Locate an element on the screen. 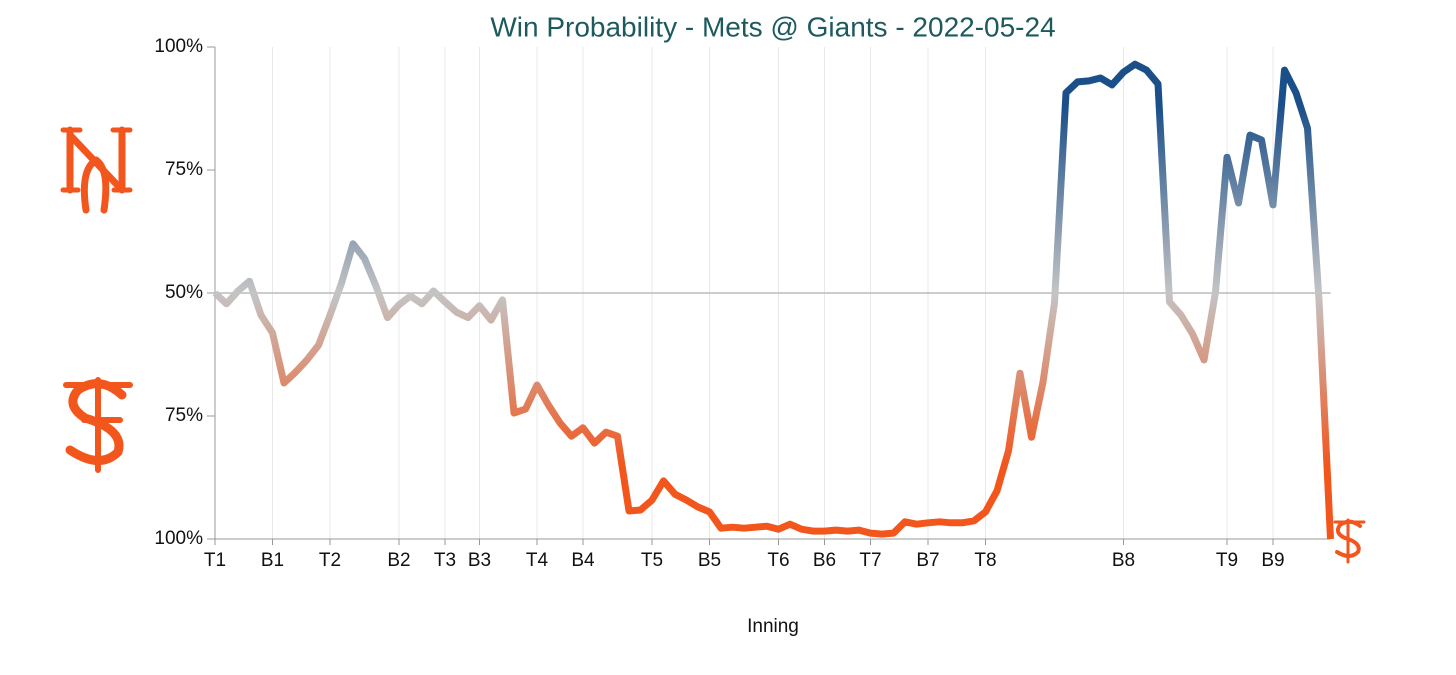 This screenshot has height=675, width=1456. x-tick-label: B3 is located at coordinates (479, 560).